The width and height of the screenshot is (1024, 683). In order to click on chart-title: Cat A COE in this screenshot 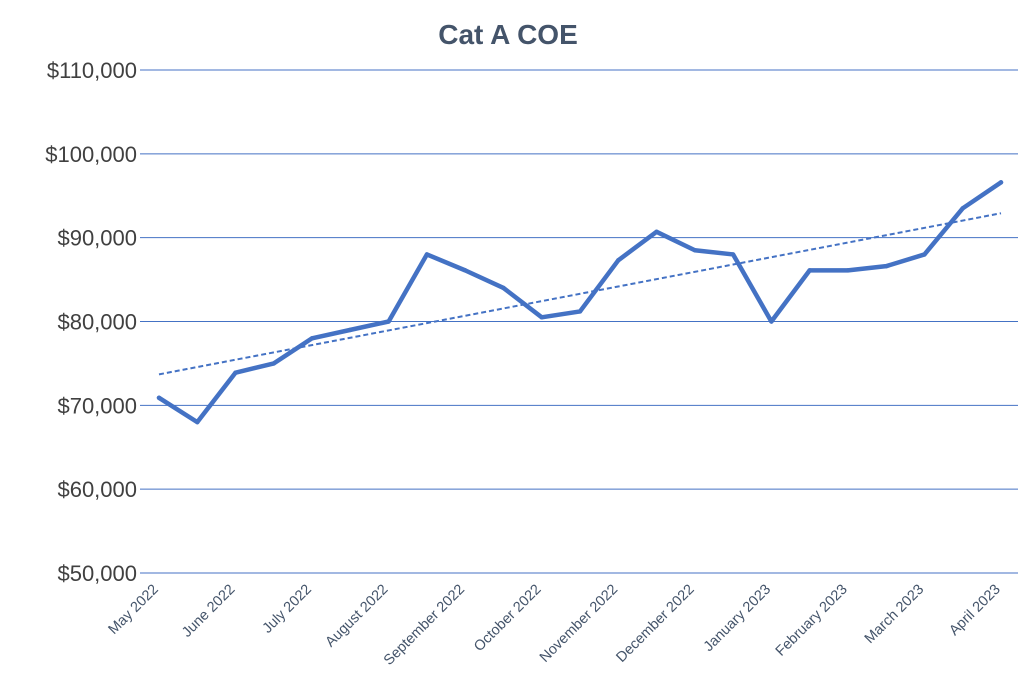, I will do `click(508, 34)`.